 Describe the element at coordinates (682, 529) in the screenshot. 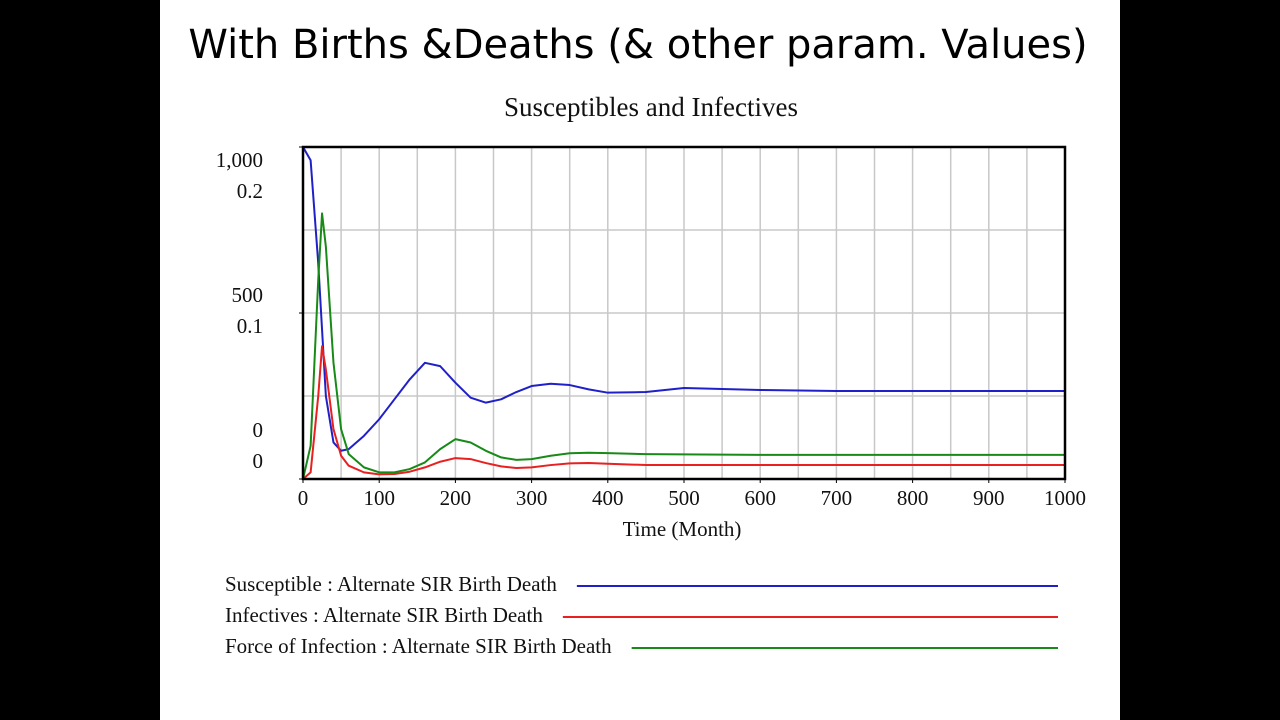

I see `x-axis-label: Time (Month)` at that location.